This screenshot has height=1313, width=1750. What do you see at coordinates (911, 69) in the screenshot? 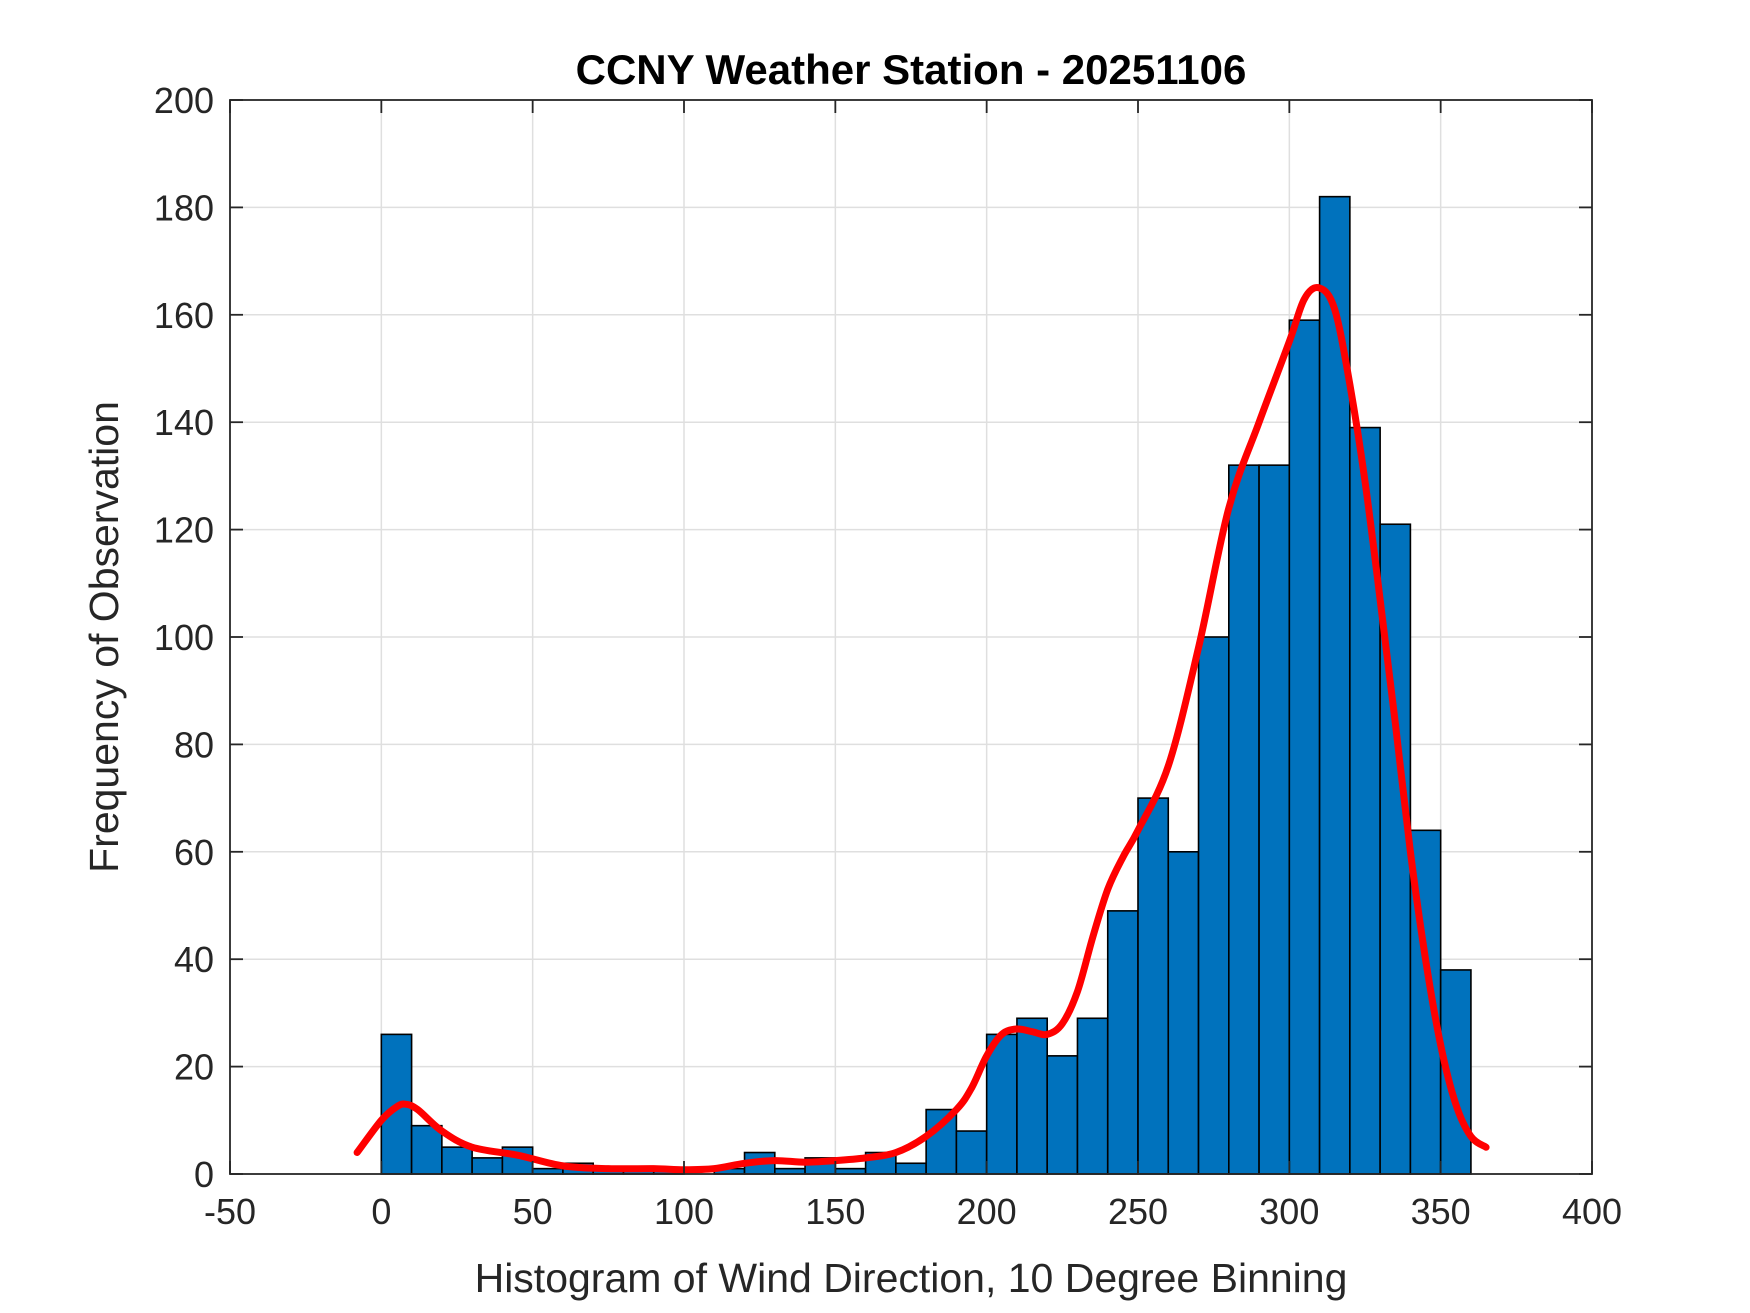
I see `chart-title: CCNY Weather Station - 20251106` at bounding box center [911, 69].